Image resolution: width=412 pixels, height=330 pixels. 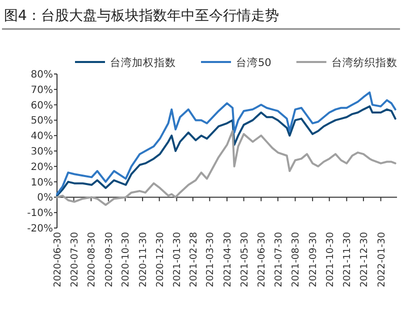 I want to click on x-tick-label: 2020-12-30, so click(x=160, y=260).